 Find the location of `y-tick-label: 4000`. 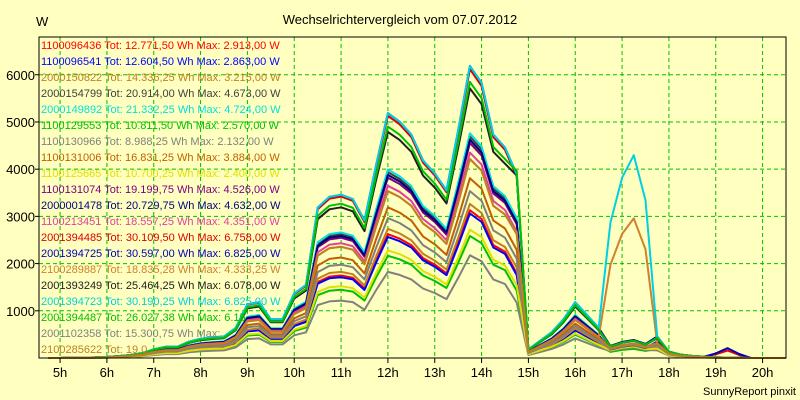

y-tick-label: 4000 is located at coordinates (20, 169).